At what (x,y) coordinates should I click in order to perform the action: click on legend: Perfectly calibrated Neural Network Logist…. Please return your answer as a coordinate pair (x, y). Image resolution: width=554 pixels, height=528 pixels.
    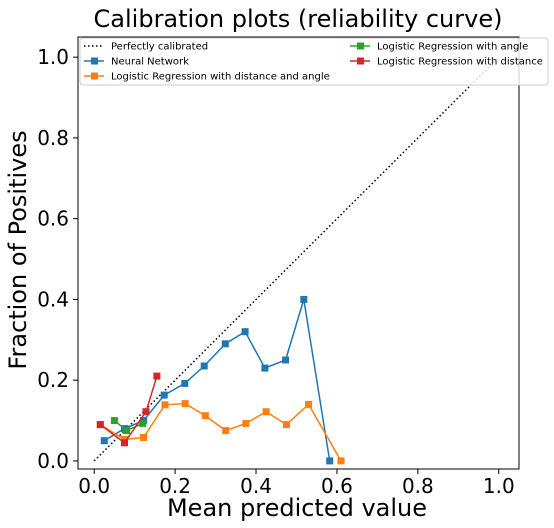
    Looking at the image, I should click on (314, 61).